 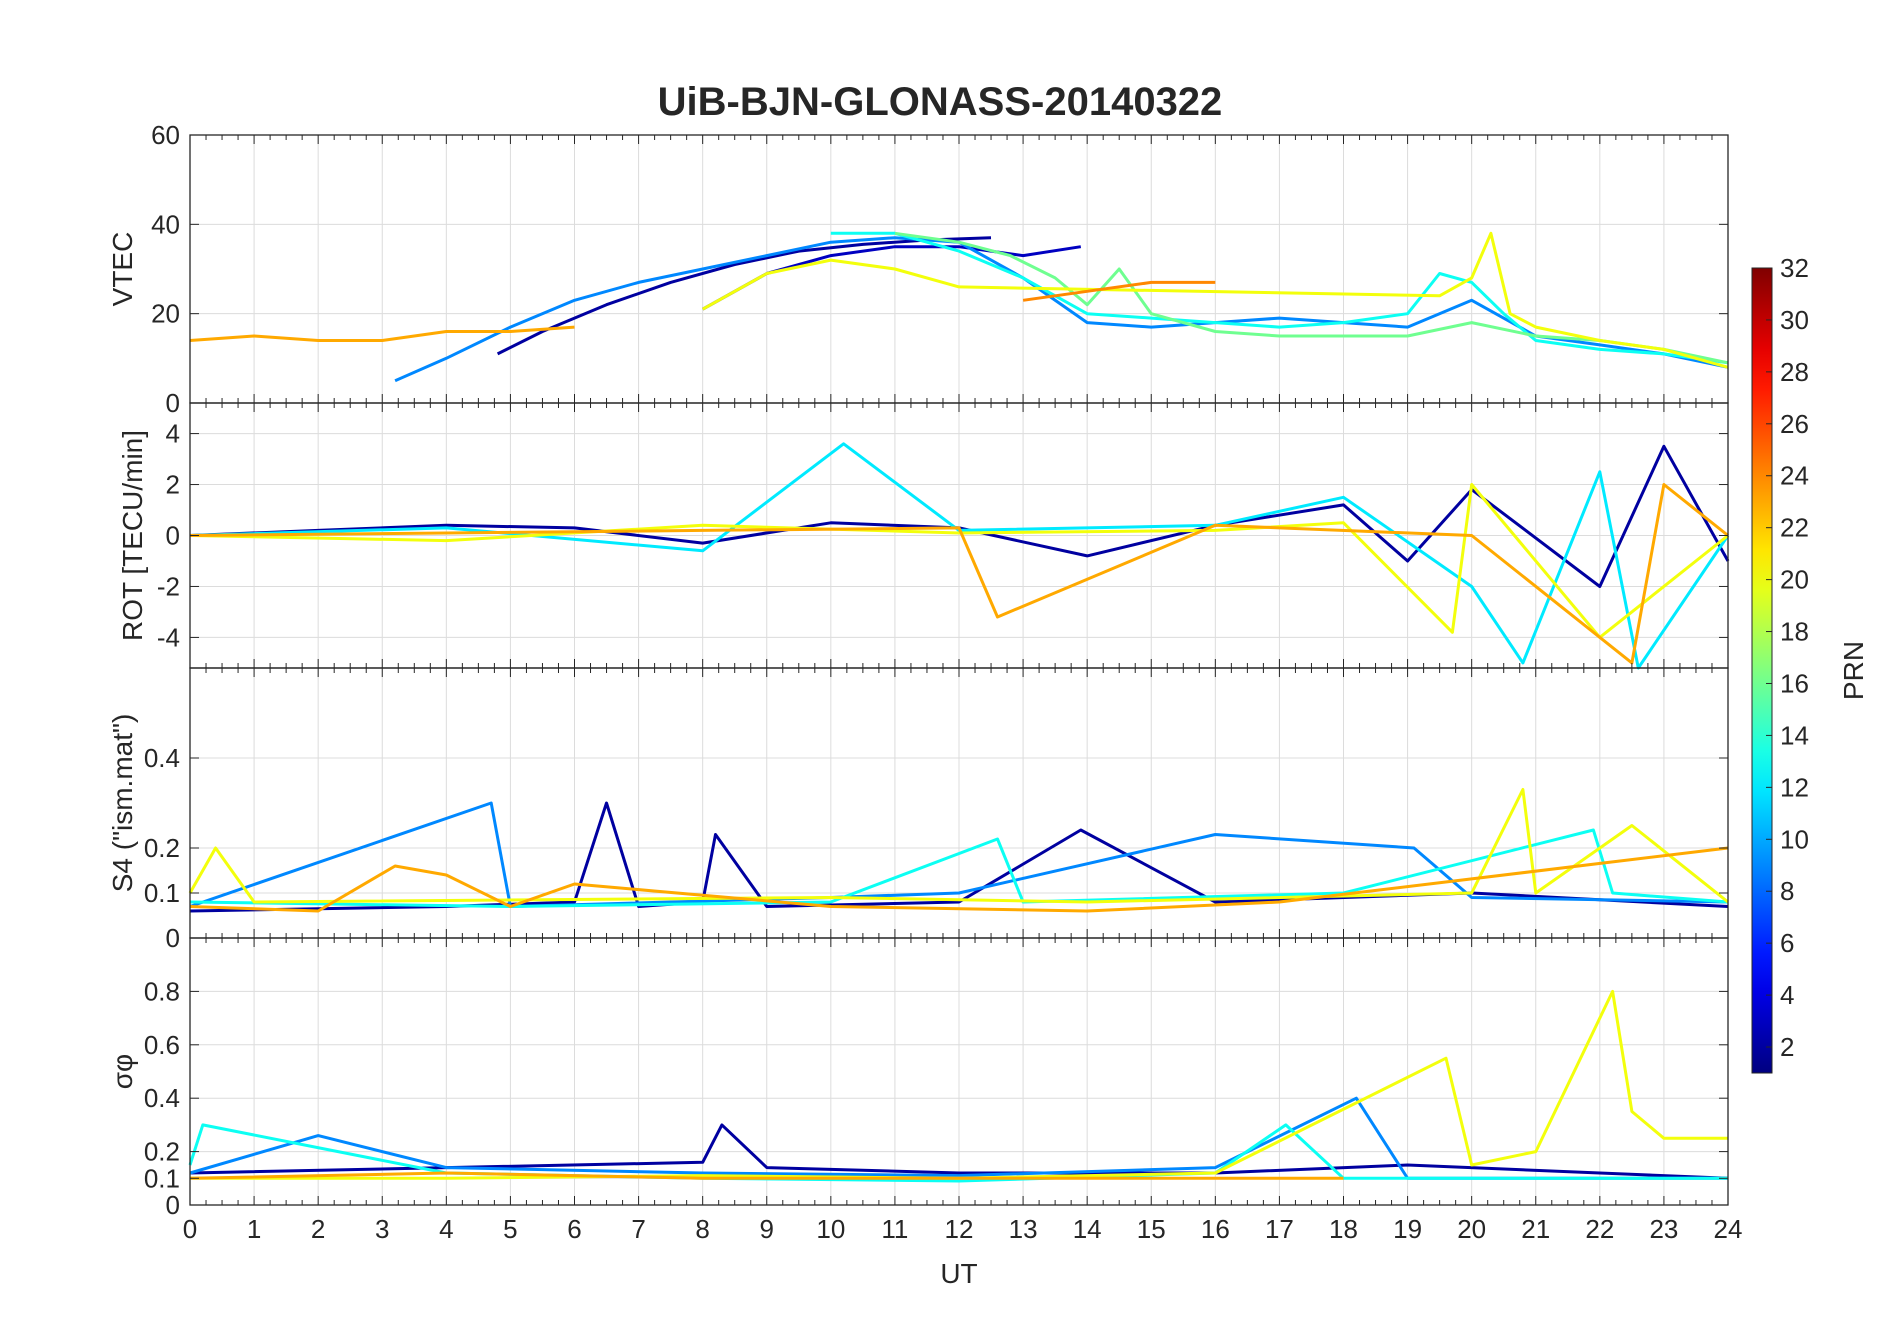 What do you see at coordinates (173, 434) in the screenshot?
I see `y-tick-label: 4` at bounding box center [173, 434].